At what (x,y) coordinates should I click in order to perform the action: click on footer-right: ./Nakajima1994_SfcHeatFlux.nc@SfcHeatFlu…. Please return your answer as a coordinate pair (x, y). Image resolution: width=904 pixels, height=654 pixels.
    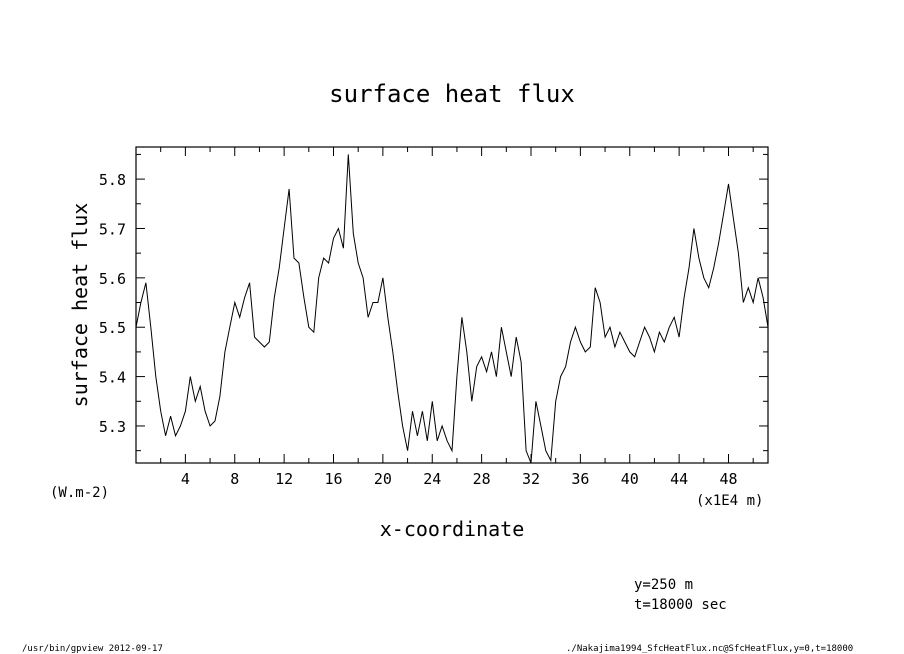
    Looking at the image, I should click on (709, 649).